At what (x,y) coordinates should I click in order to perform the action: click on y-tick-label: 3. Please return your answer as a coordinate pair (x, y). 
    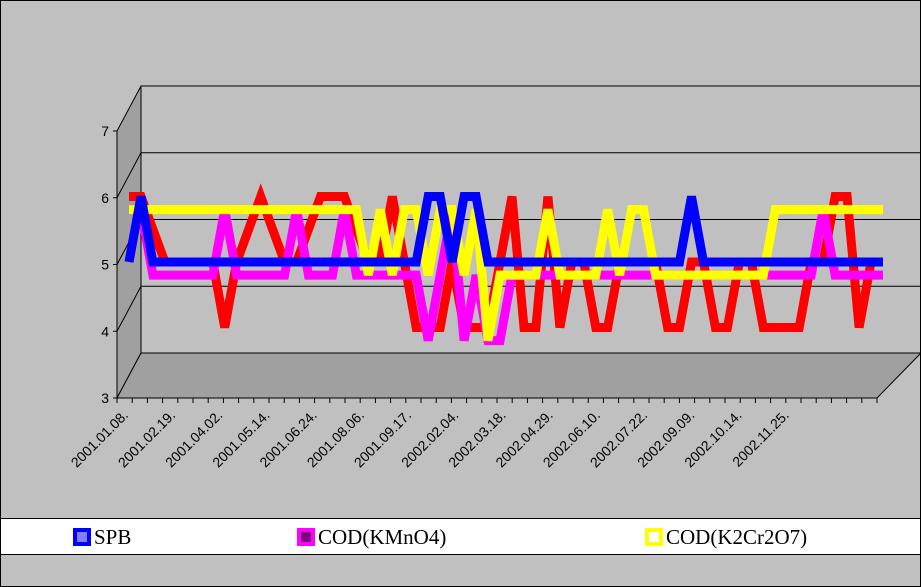
    Looking at the image, I should click on (105, 398).